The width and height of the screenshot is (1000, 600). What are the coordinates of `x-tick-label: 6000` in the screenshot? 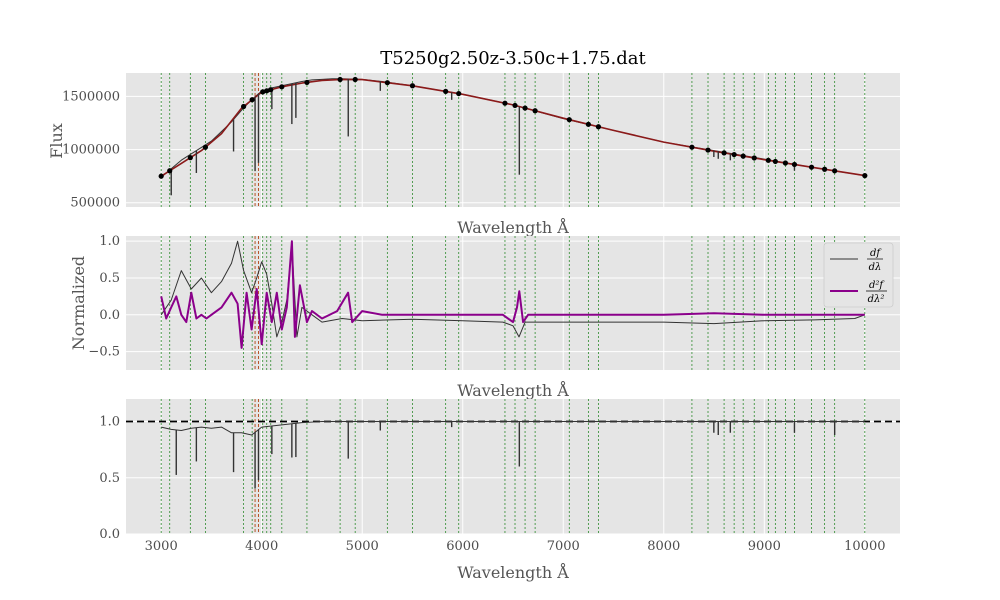 It's located at (462, 546).